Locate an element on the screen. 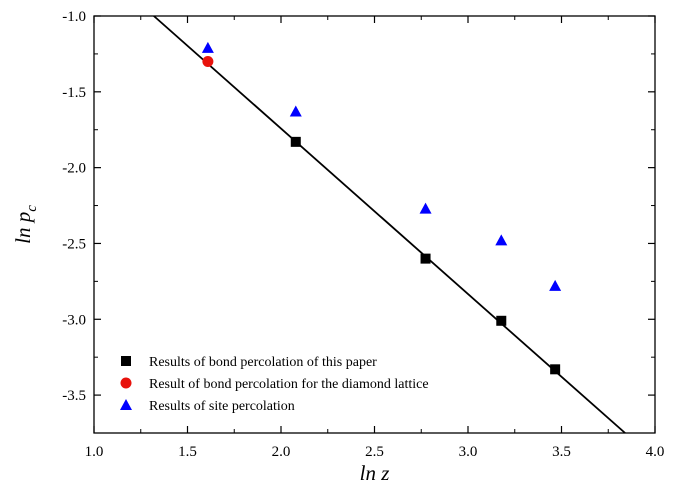 This screenshot has height=492, width=686. y-tick-label: -2.0 is located at coordinates (74, 169).